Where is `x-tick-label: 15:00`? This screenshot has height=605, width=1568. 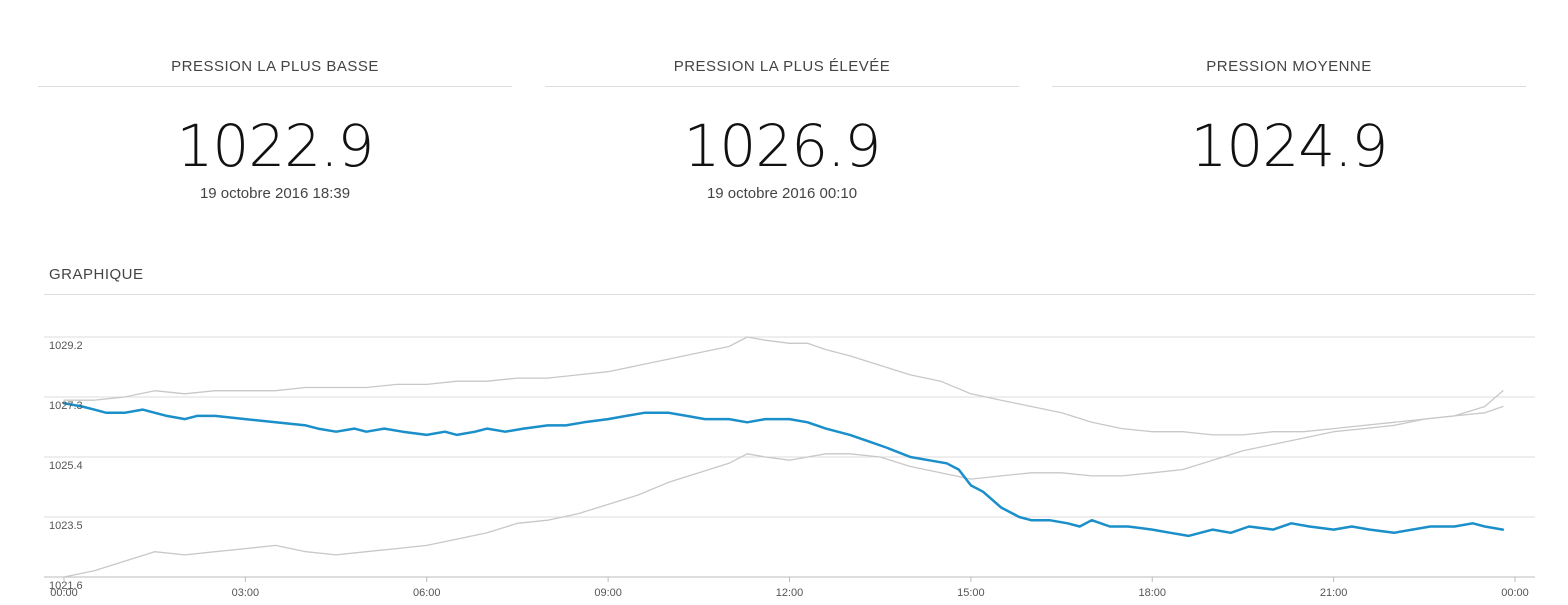 x-tick-label: 15:00 is located at coordinates (971, 593).